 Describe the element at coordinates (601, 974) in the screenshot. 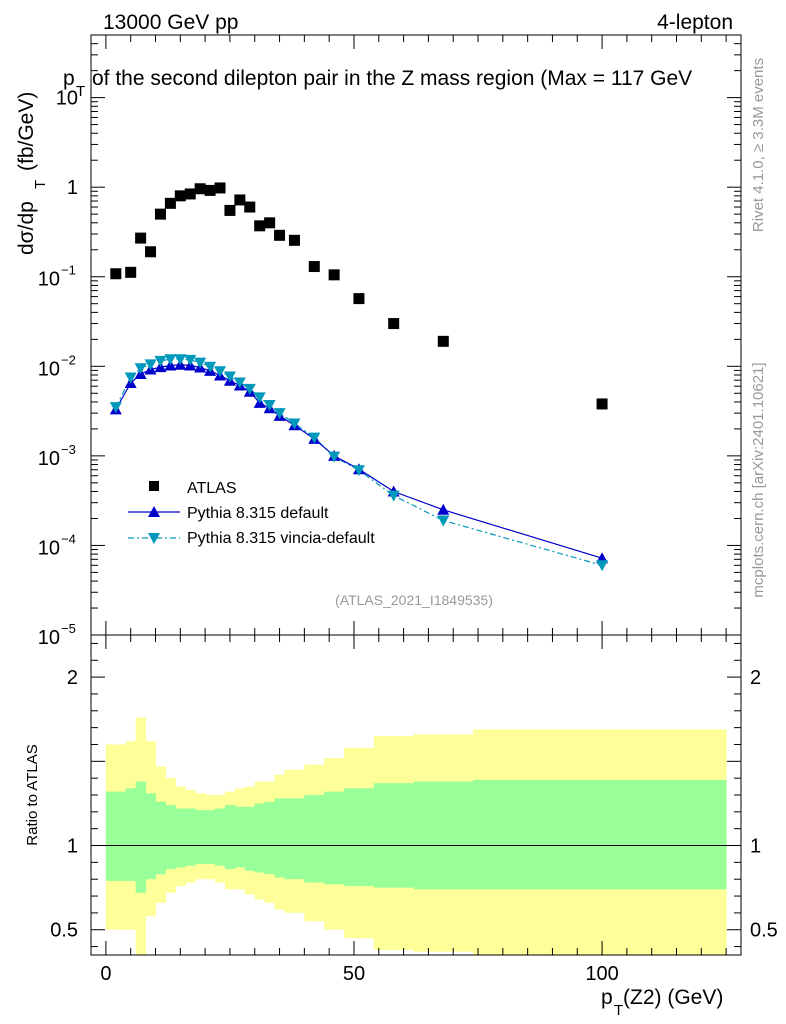

I see `x-tick-label: 100` at that location.